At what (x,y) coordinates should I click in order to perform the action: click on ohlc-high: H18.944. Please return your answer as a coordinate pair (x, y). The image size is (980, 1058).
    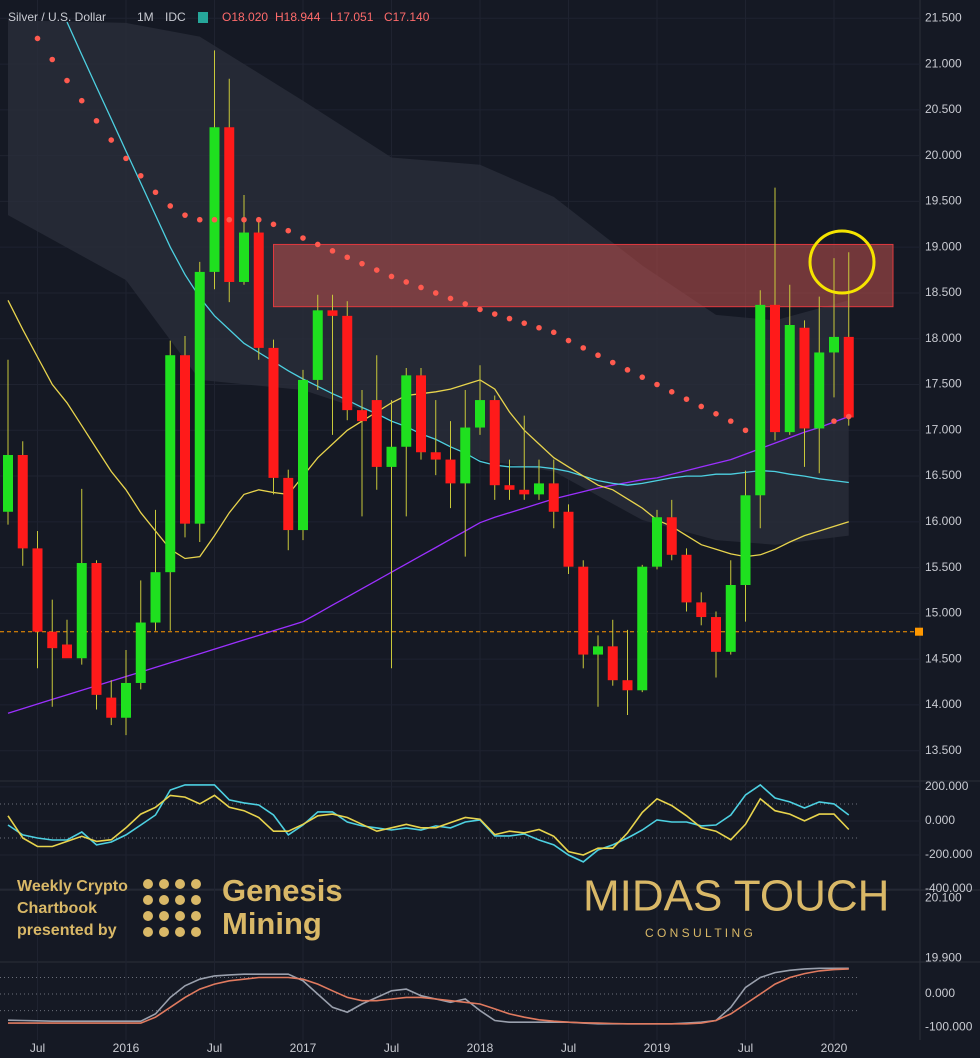
    Looking at the image, I should click on (298, 17).